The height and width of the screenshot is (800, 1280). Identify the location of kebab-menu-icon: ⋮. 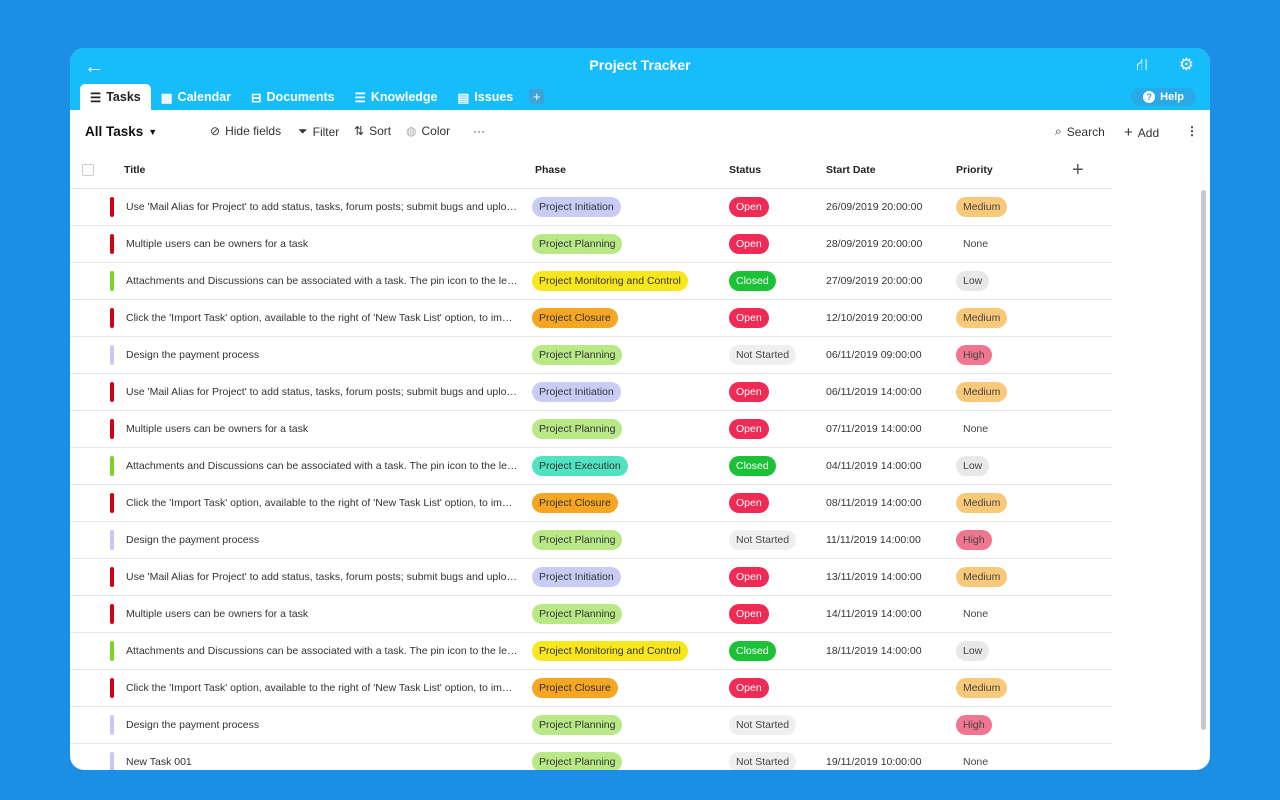
(1192, 131).